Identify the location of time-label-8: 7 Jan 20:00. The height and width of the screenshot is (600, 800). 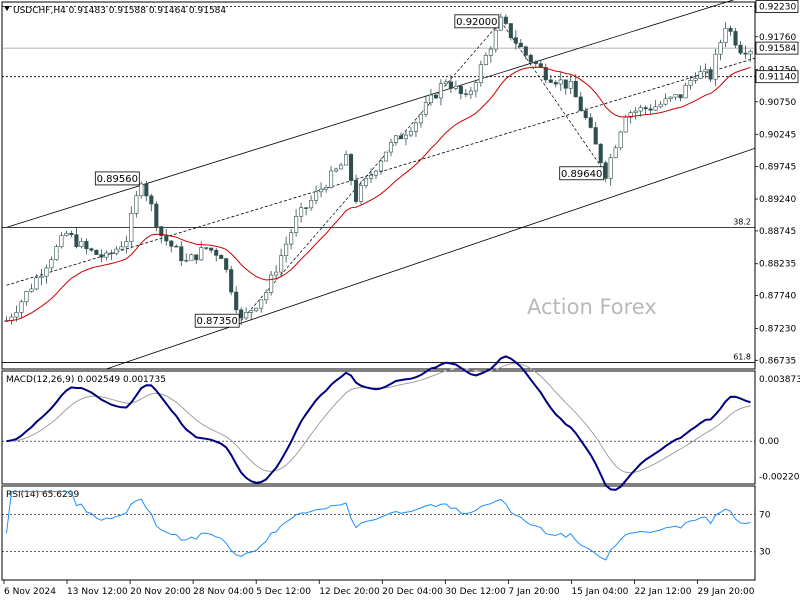
(534, 592).